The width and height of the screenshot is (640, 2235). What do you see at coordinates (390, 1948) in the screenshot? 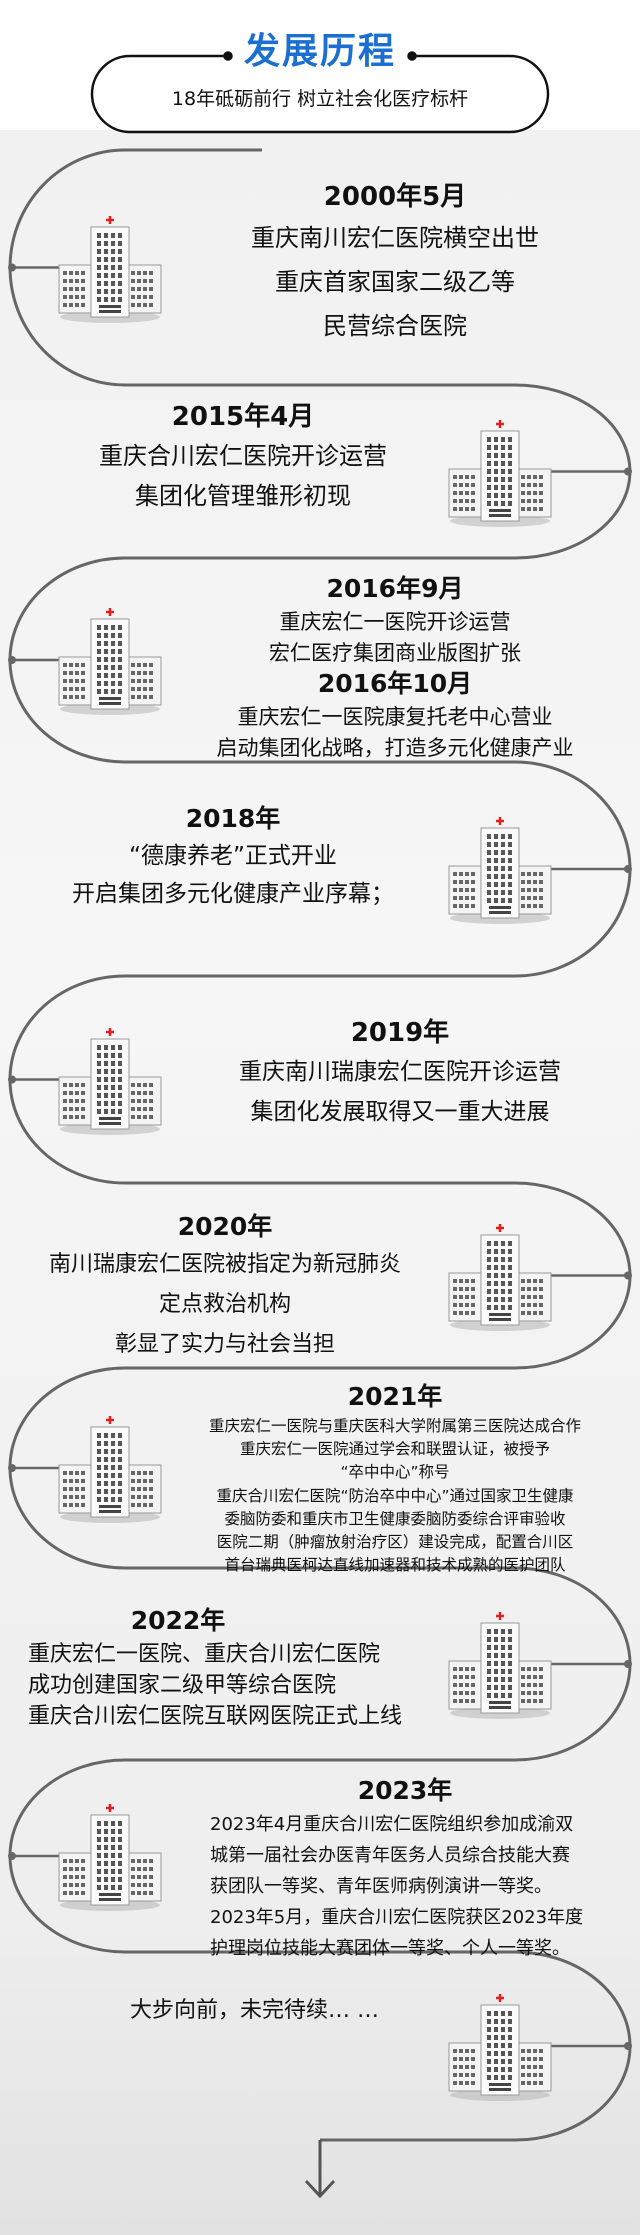
I see `entry-text: 护理岗位技能大赛团体一等奖、个人一等奖。` at bounding box center [390, 1948].